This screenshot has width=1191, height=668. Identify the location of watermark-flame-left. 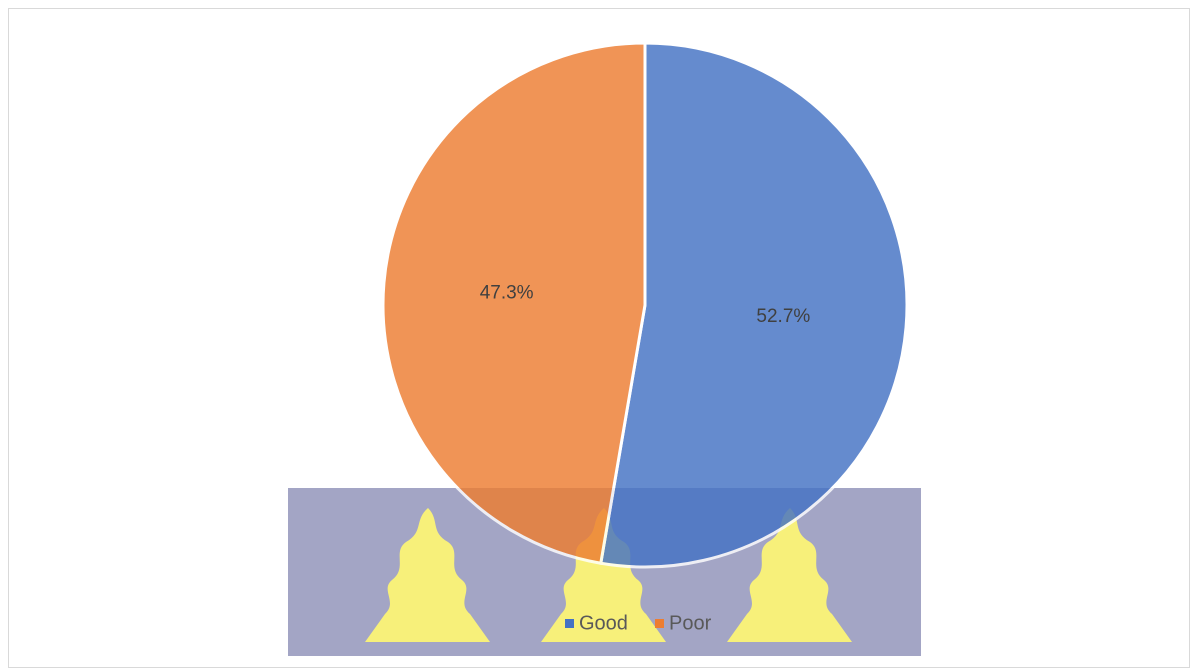
(427, 575).